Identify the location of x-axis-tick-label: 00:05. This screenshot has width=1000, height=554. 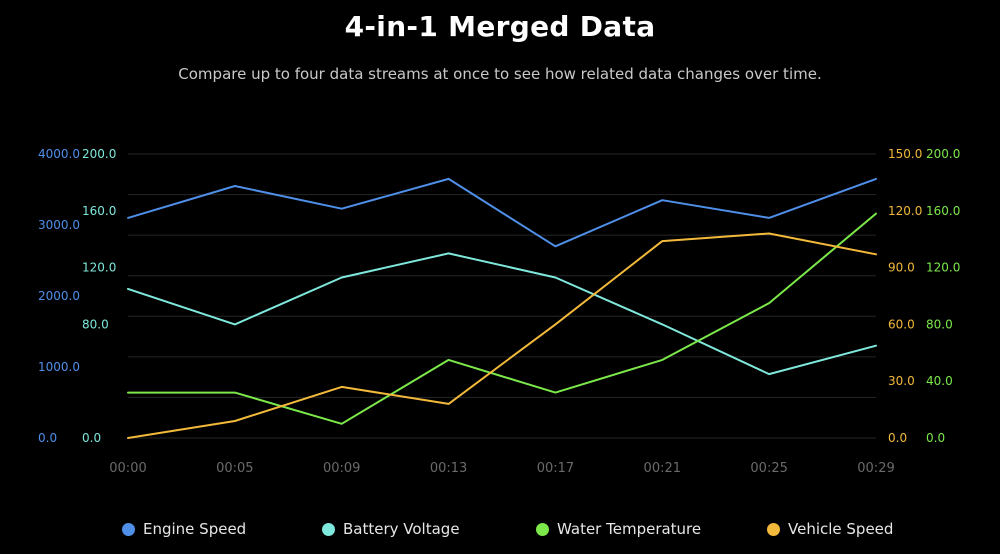
(234, 468).